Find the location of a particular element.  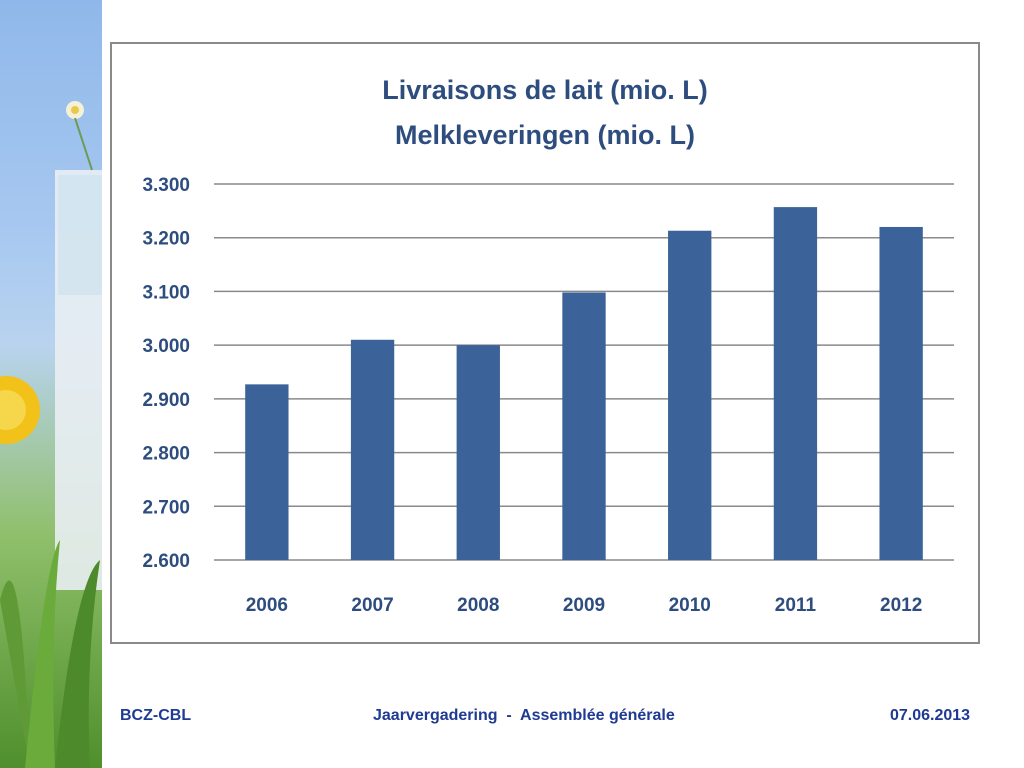

x-tick-label: 2008 is located at coordinates (478, 605).